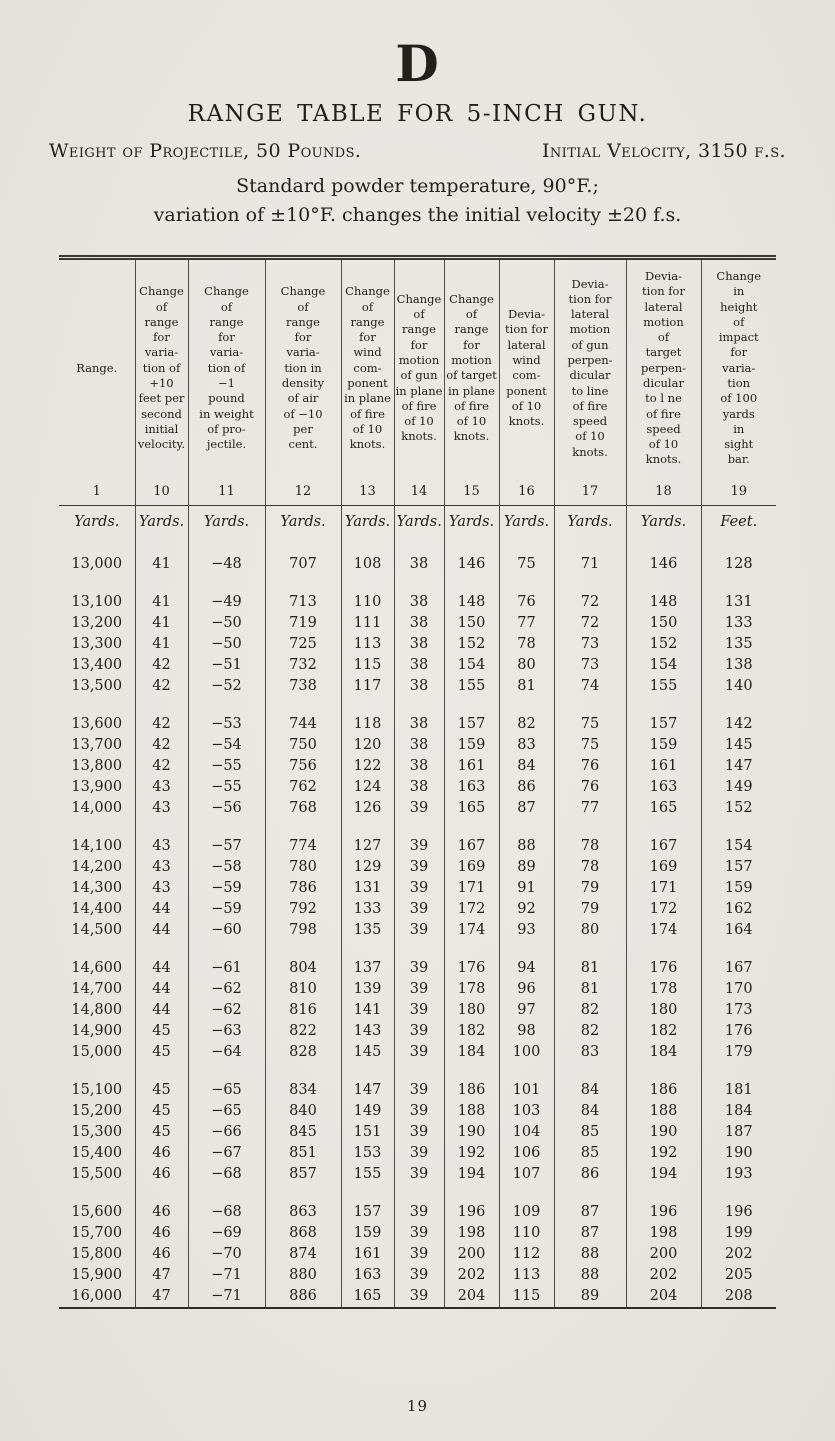  What do you see at coordinates (738, 807) in the screenshot?
I see `table-cell: 152` at bounding box center [738, 807].